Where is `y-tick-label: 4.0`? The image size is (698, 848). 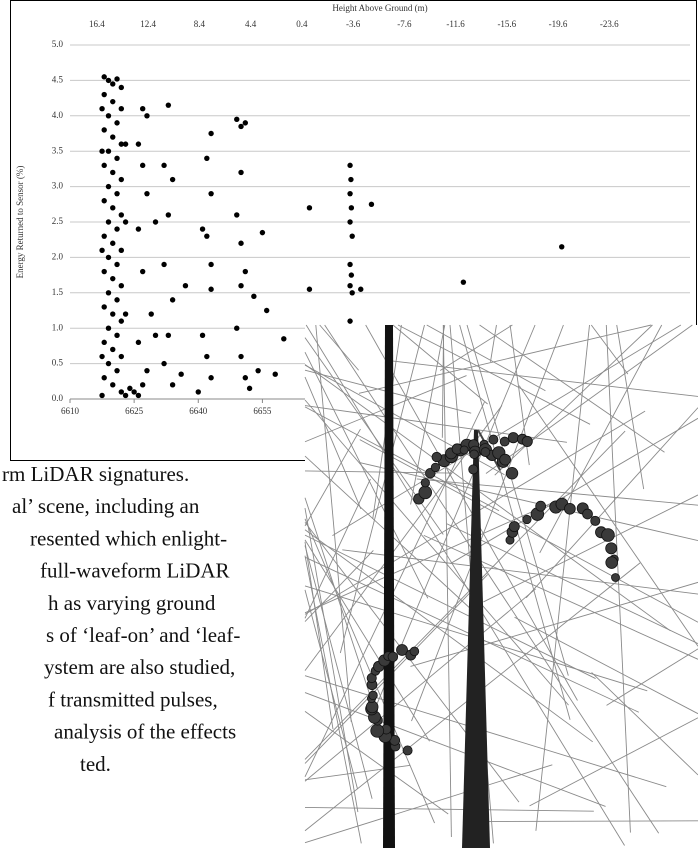
y-tick-label: 4.0 is located at coordinates (58, 115).